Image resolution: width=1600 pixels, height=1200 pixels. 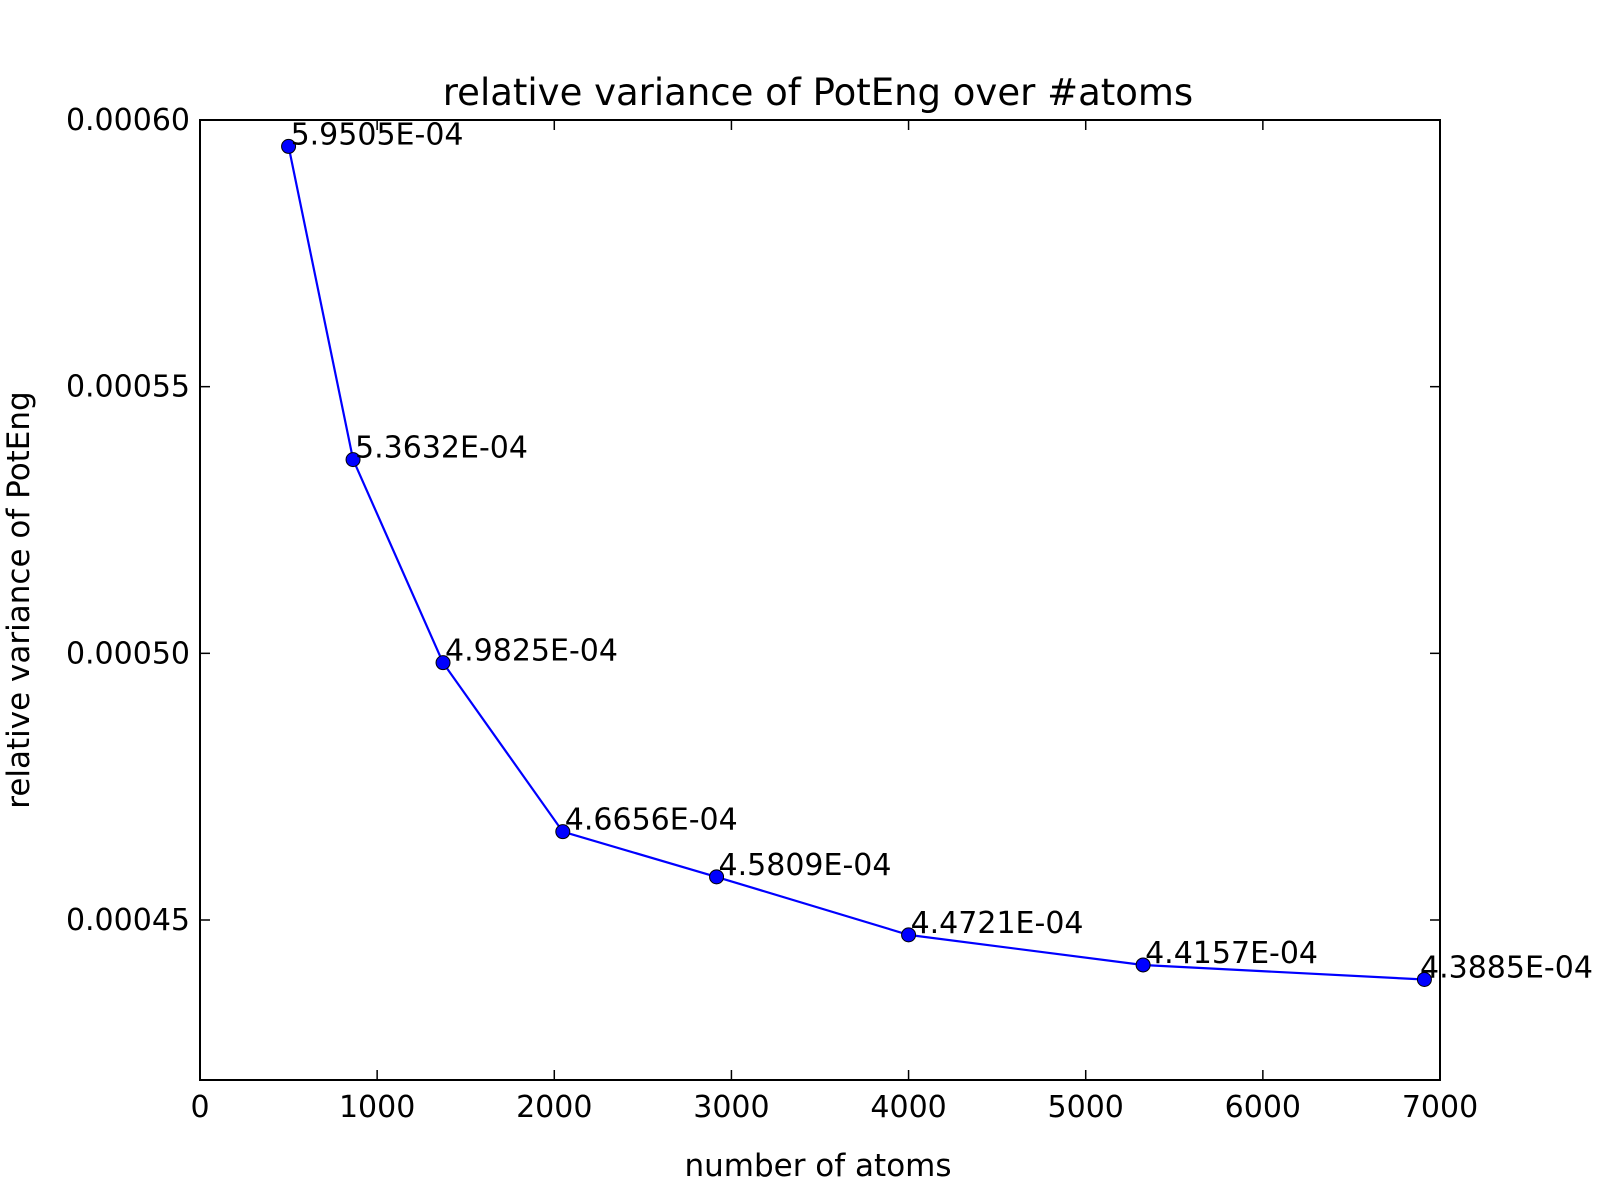 I want to click on x-tick-label: 4000, so click(x=908, y=1107).